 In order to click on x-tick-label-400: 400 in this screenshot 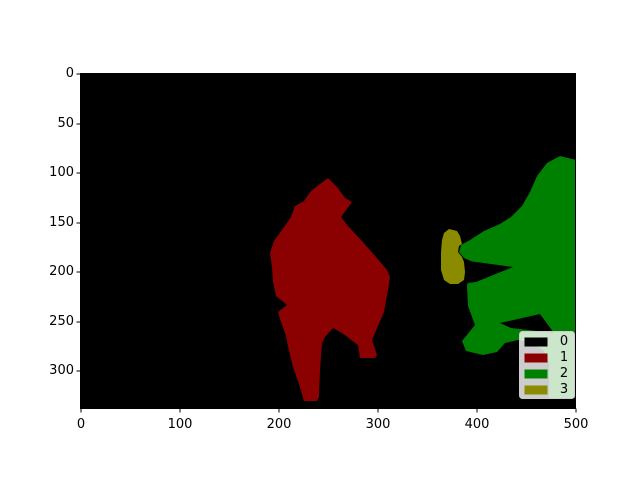, I will do `click(477, 424)`.